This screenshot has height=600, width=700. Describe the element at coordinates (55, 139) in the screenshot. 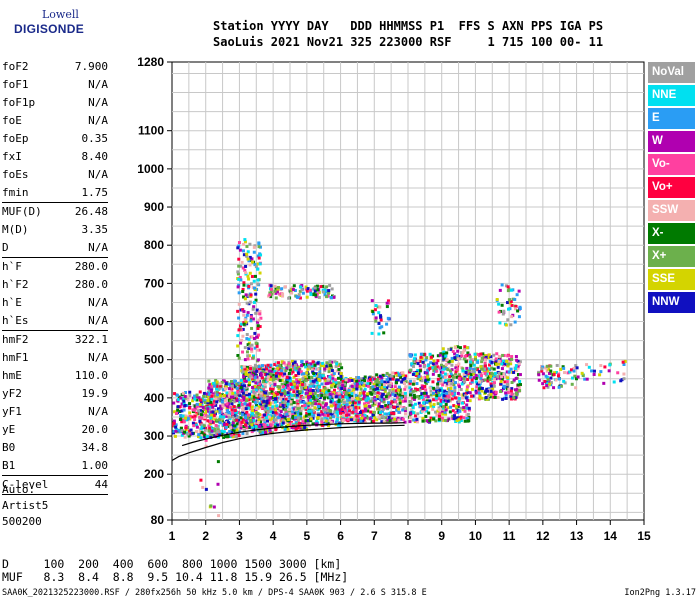

I see `param-row: foEp 0.35` at that location.